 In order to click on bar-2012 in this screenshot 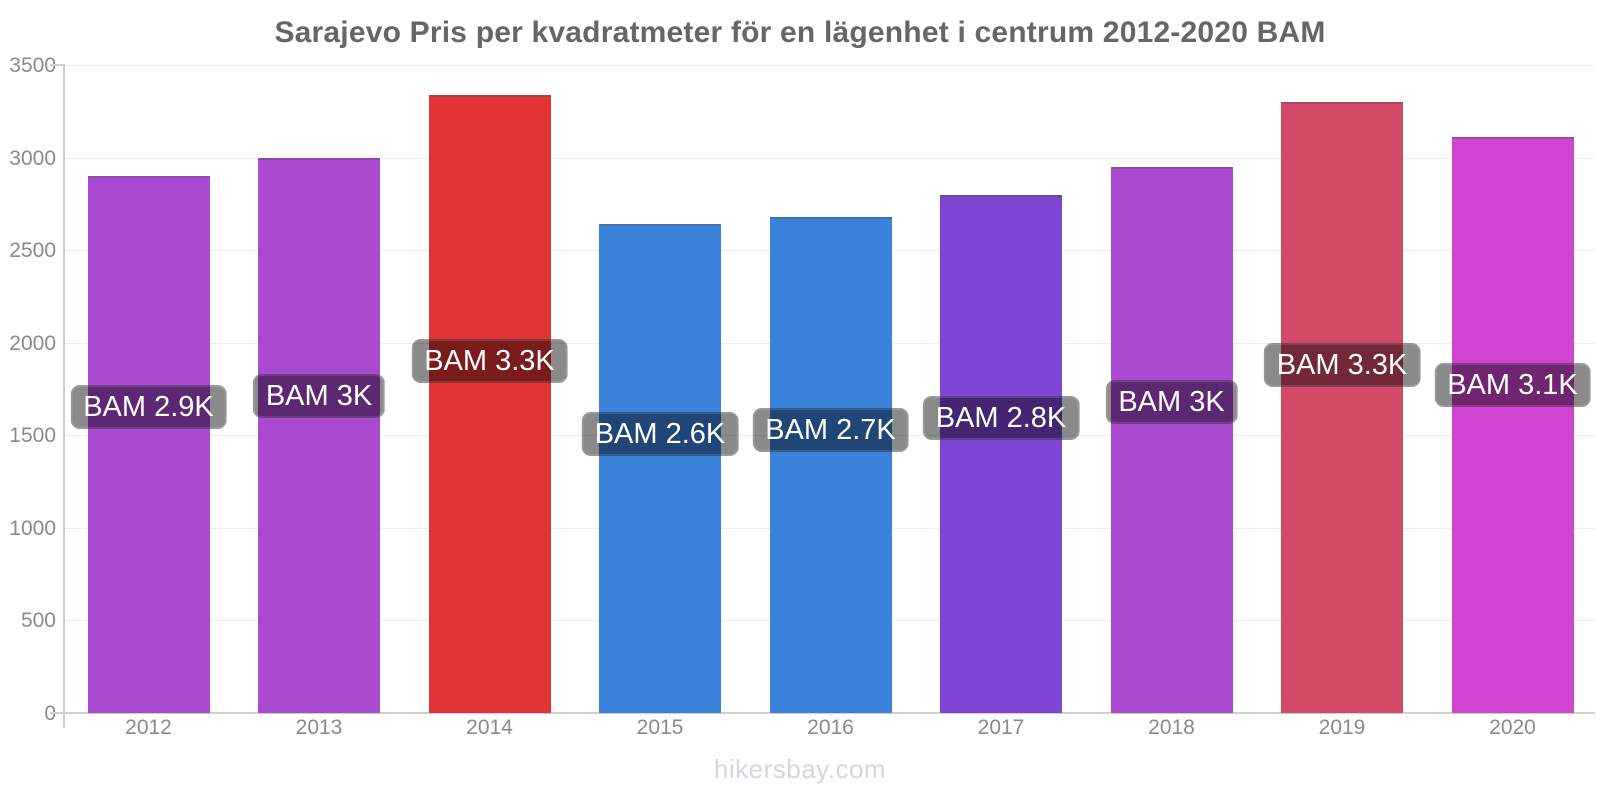, I will do `click(148, 444)`.